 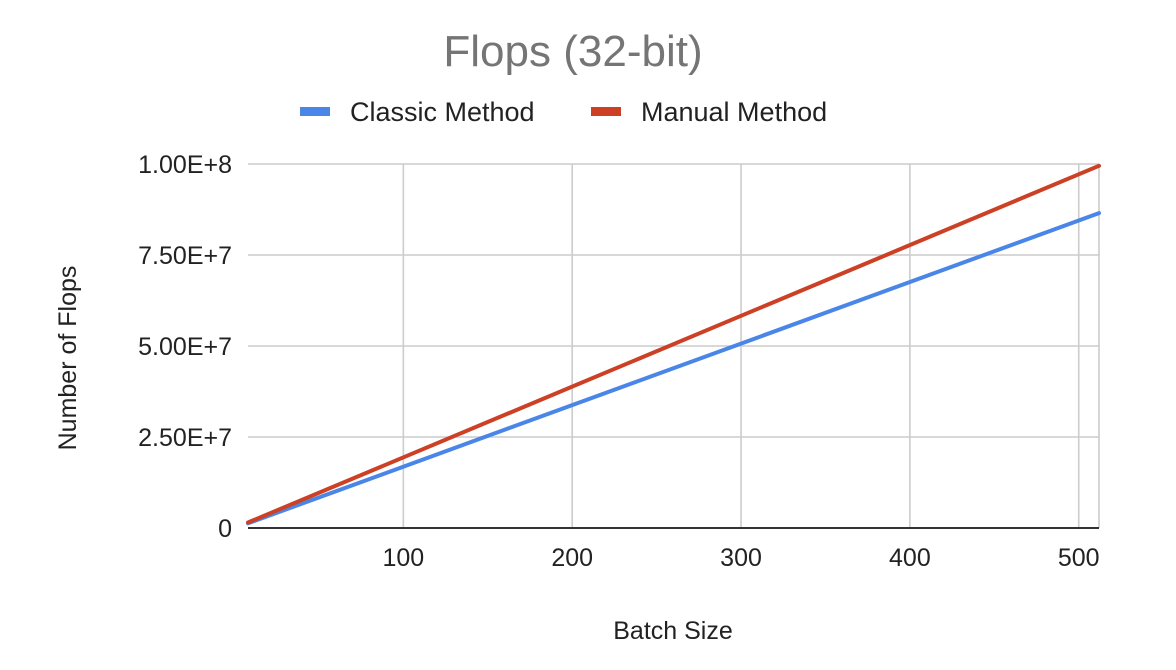 What do you see at coordinates (563, 112) in the screenshot?
I see `legend: Classic Method Manual Method` at bounding box center [563, 112].